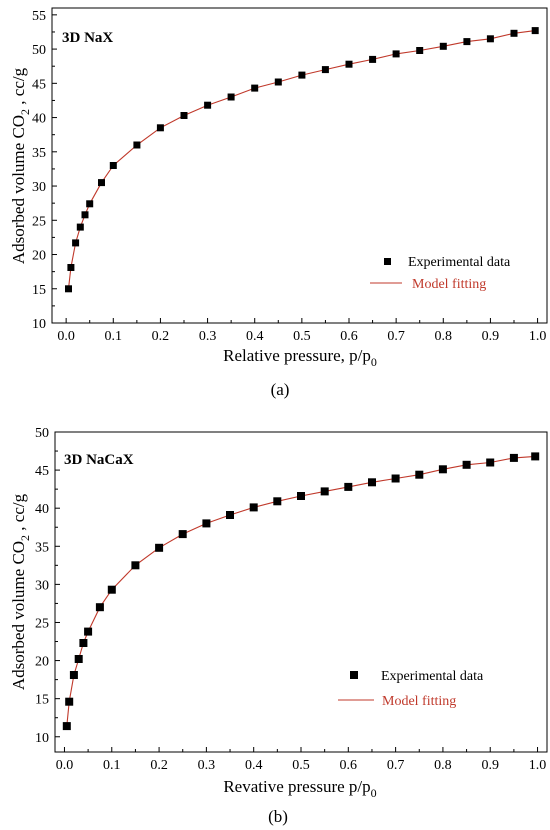 This screenshot has height=830, width=550. What do you see at coordinates (87, 38) in the screenshot?
I see `chart-title-a: 3D NaX` at bounding box center [87, 38].